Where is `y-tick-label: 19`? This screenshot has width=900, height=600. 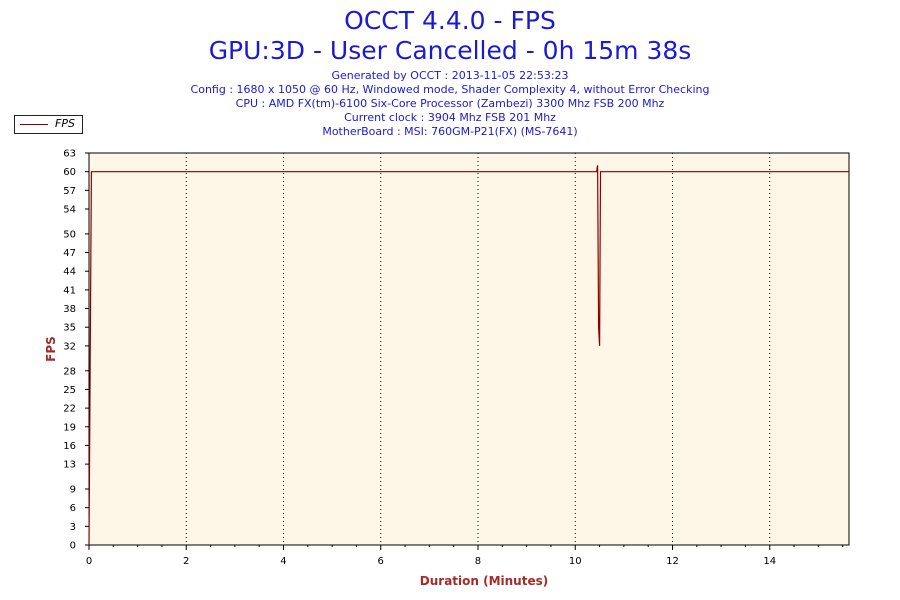 y-tick-label: 19 is located at coordinates (69, 427).